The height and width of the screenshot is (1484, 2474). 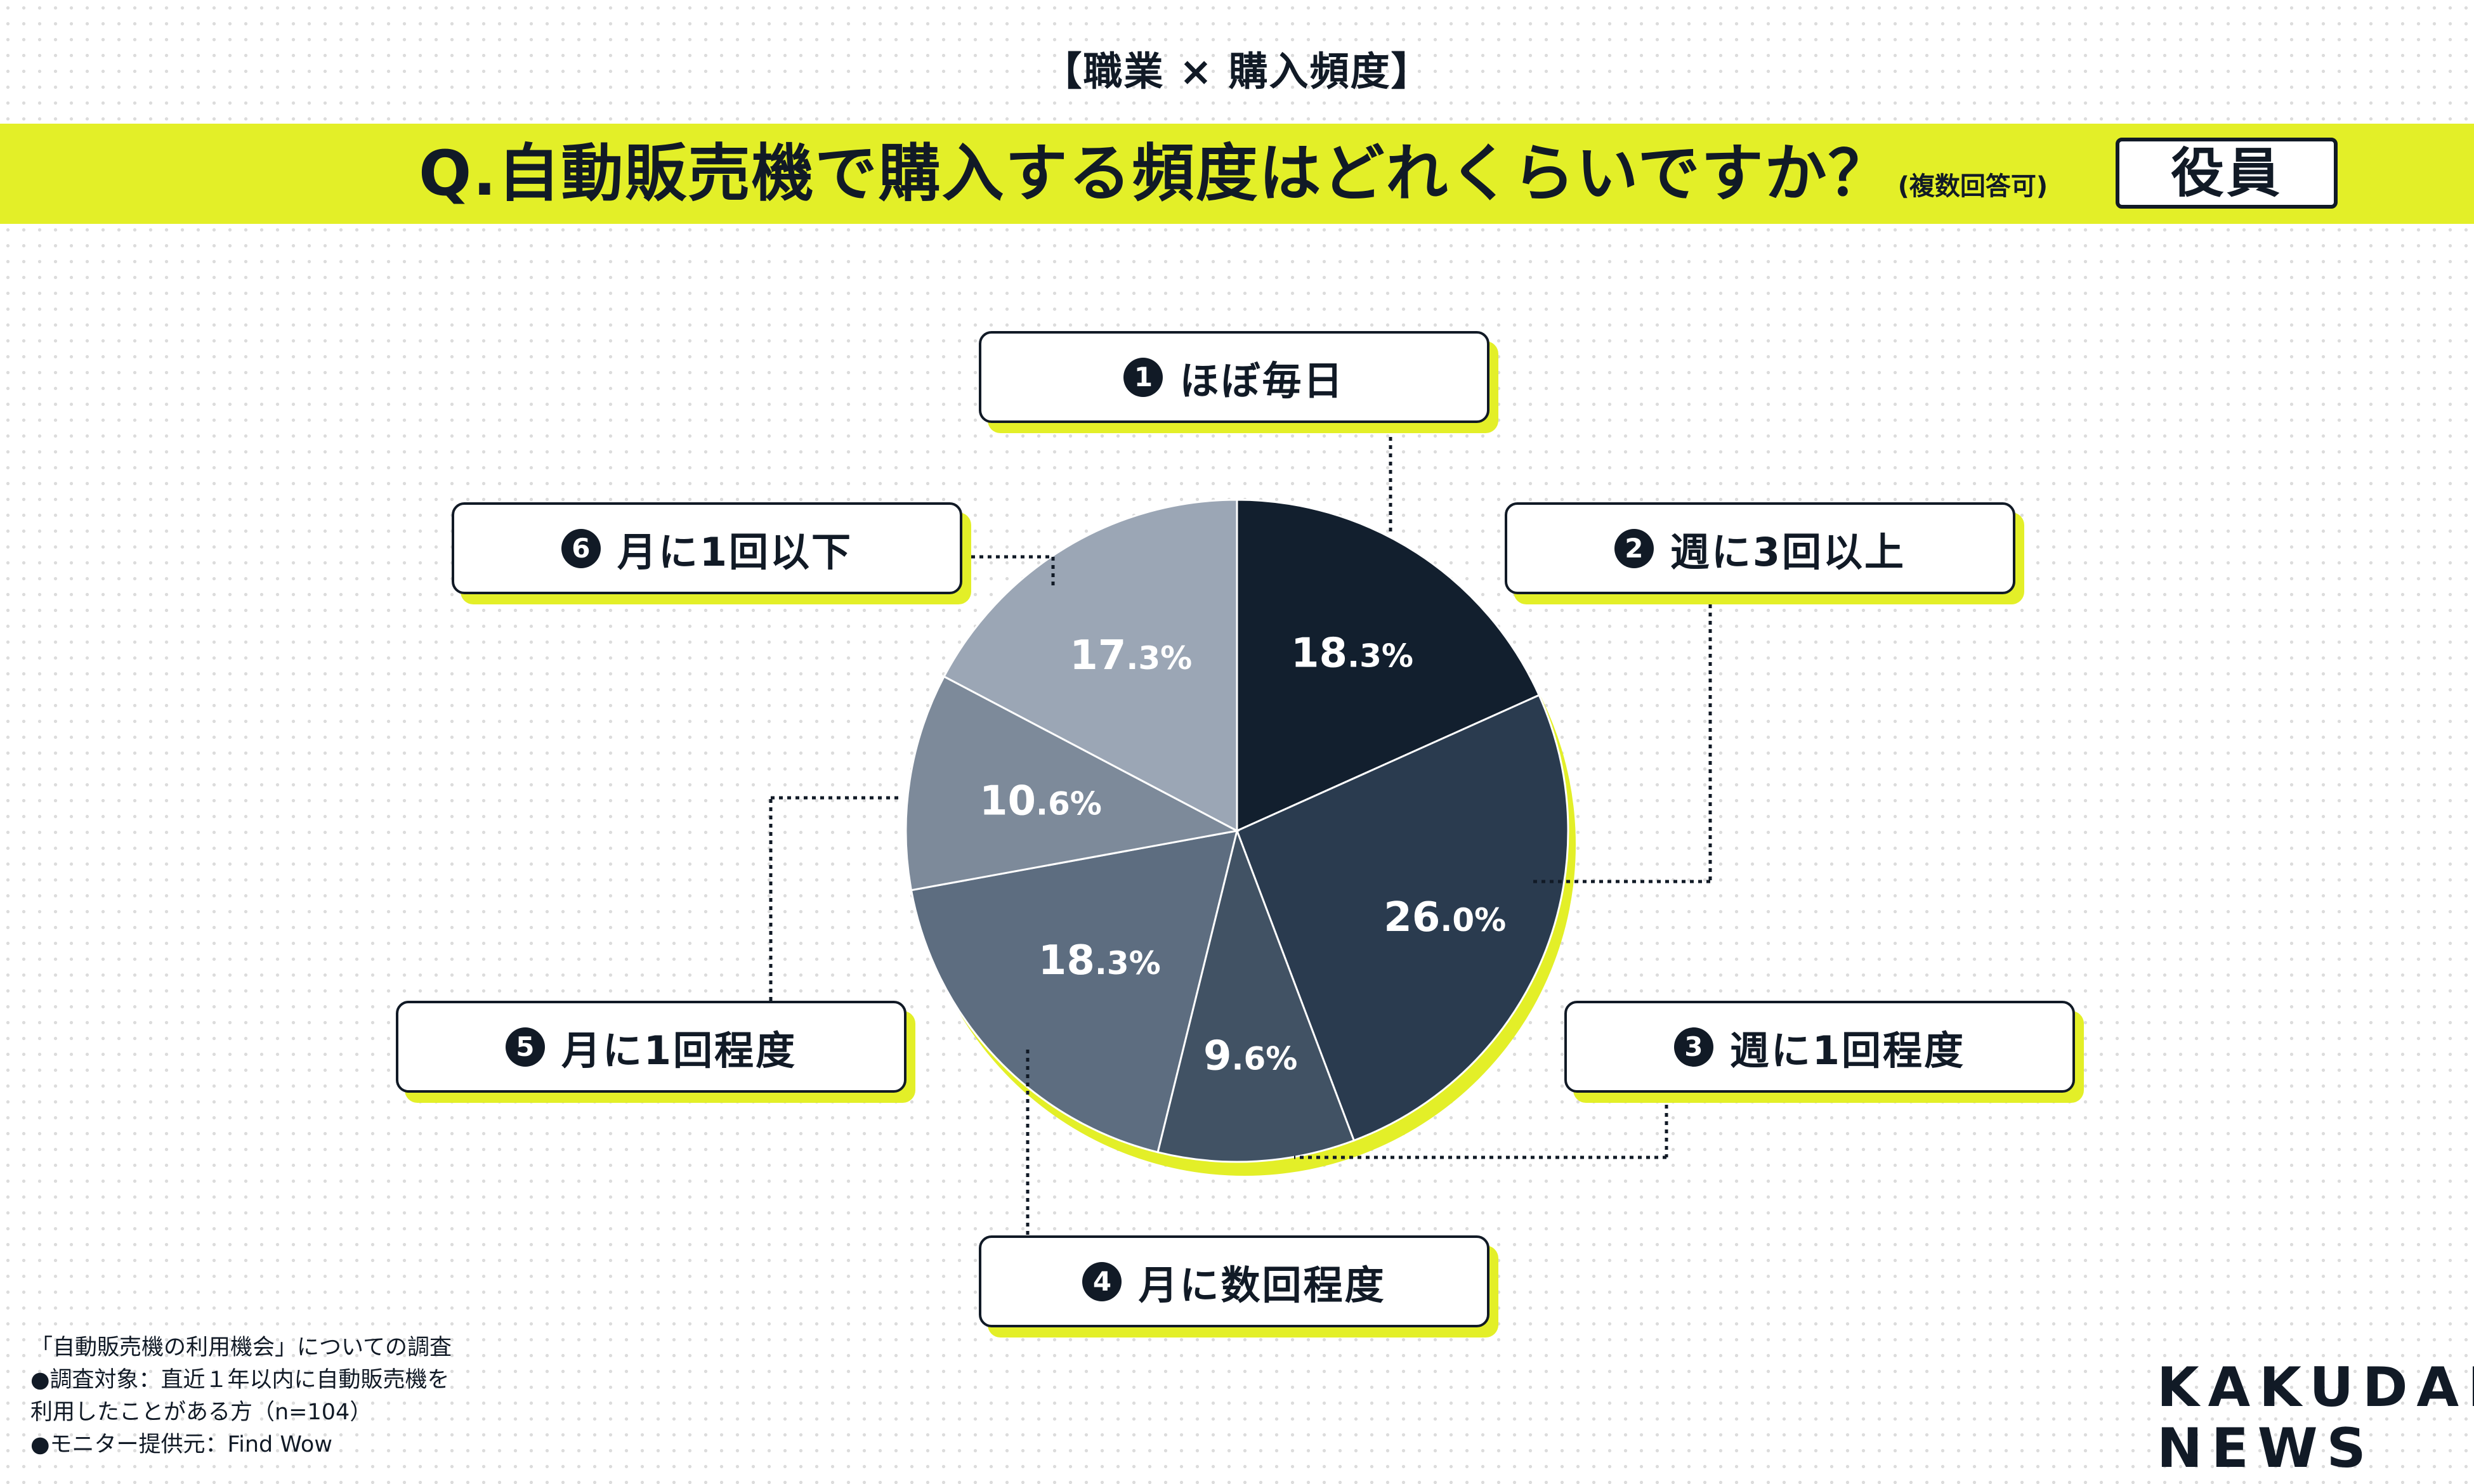 I want to click on legend-item-3: 3 週に1回程度, so click(x=1819, y=1047).